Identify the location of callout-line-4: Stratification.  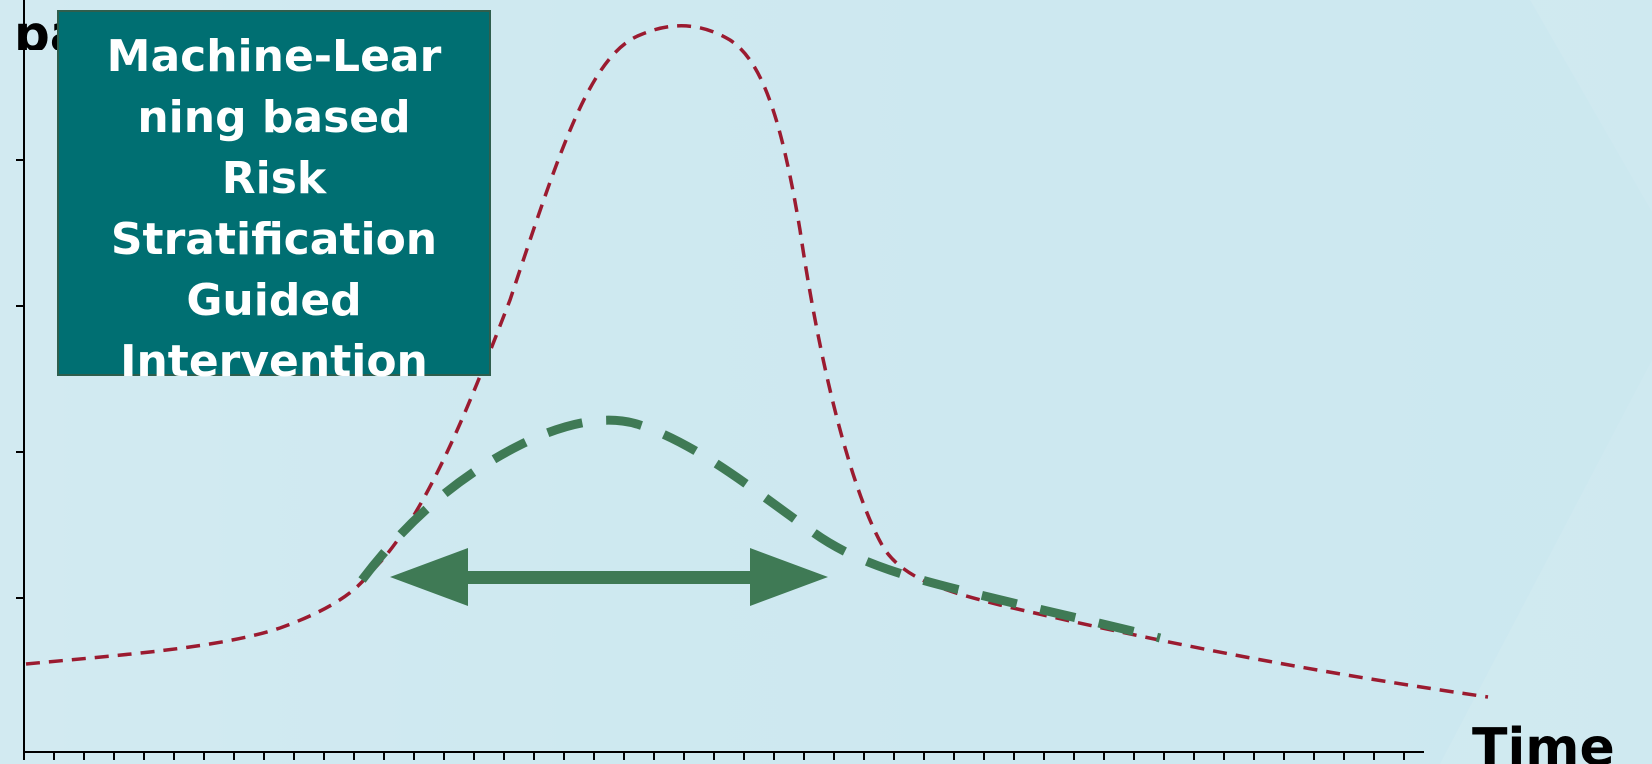
(274, 239).